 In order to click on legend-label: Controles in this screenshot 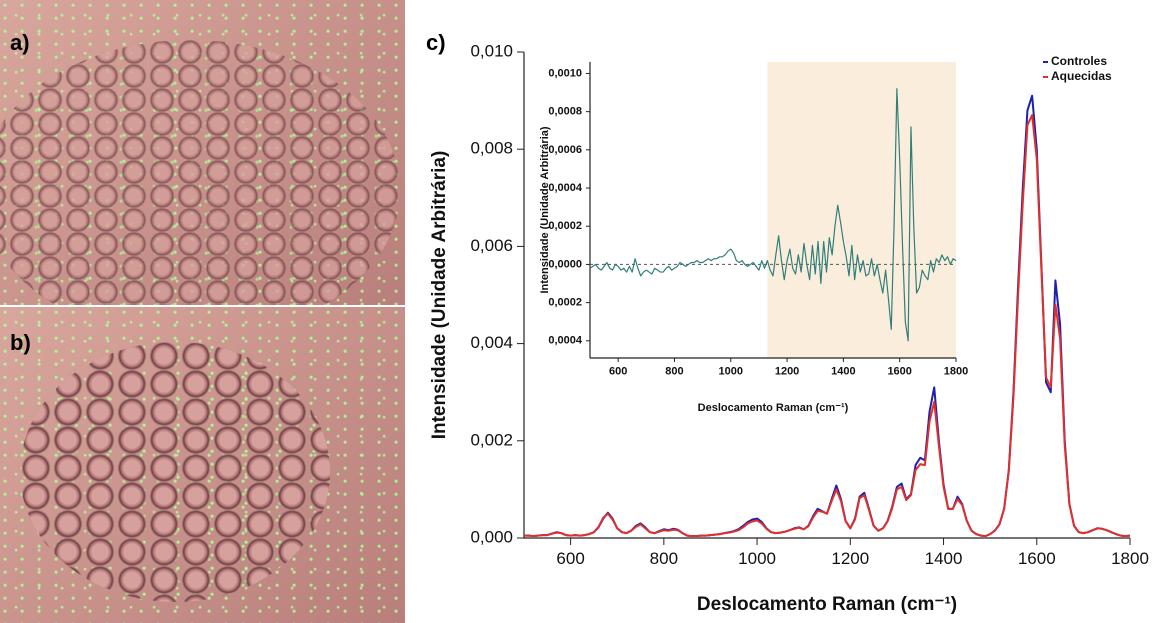, I will do `click(1079, 61)`.